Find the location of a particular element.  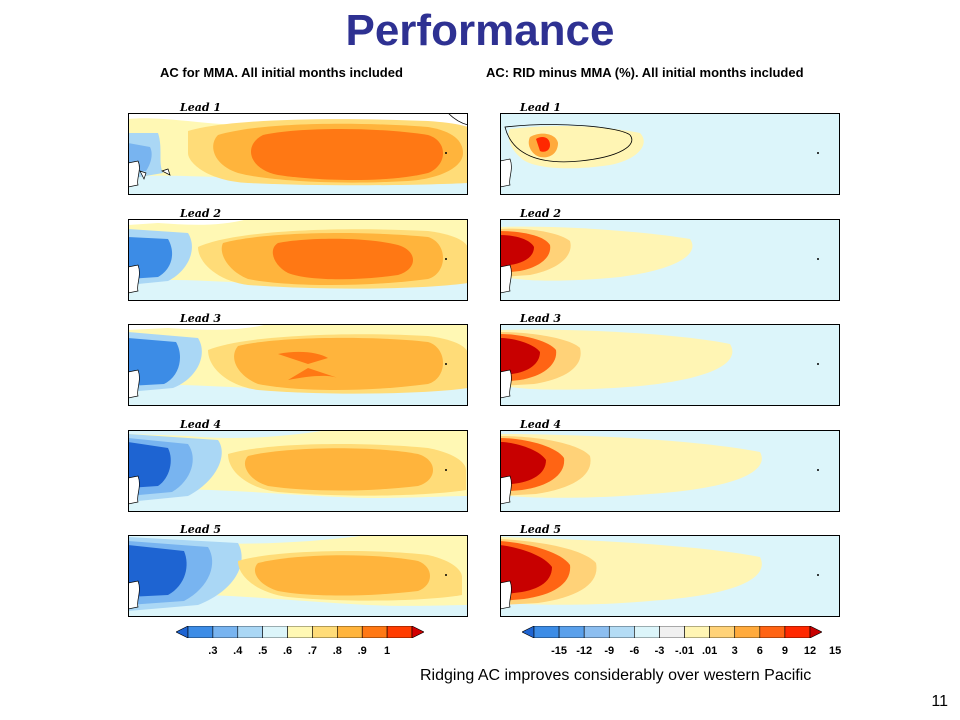

right-colorbar-tick-label: -.01 is located at coordinates (685, 651).